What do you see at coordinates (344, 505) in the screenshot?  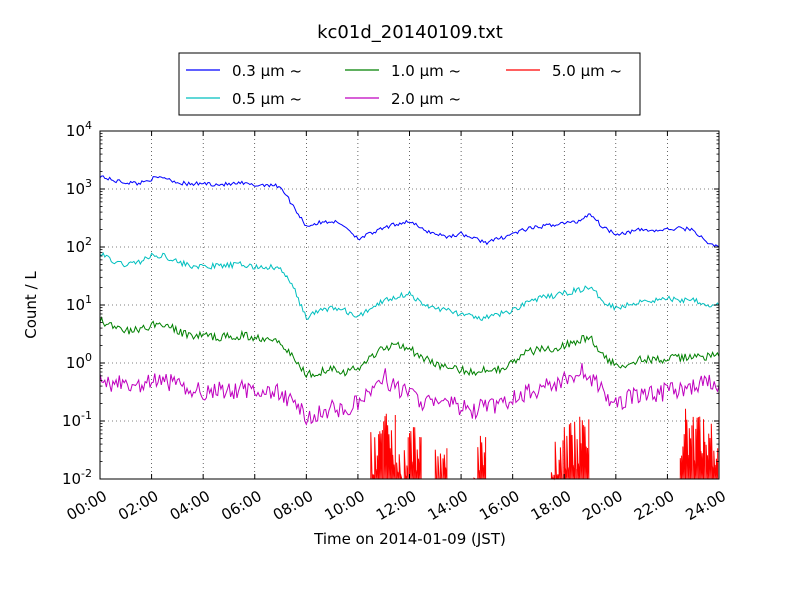 I see `x-tick-label: 10:00` at bounding box center [344, 505].